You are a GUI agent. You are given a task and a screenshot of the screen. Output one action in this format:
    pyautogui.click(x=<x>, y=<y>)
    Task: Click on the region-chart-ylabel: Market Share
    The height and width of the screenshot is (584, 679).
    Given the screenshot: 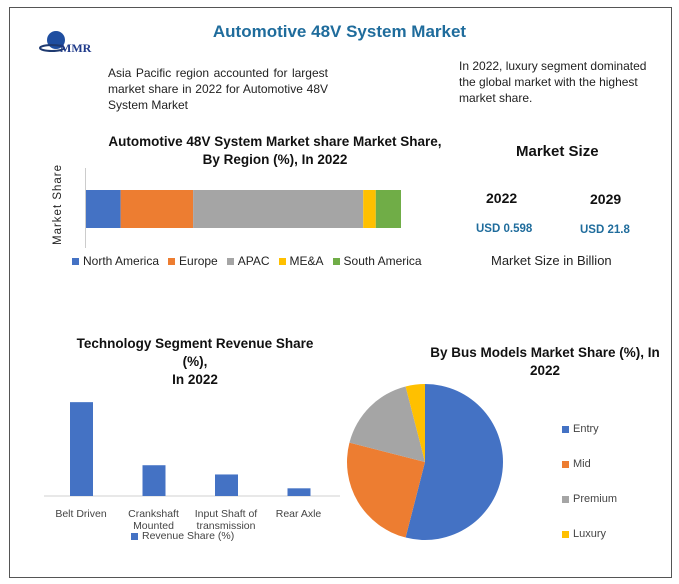 What is the action you would take?
    pyautogui.click(x=58, y=204)
    